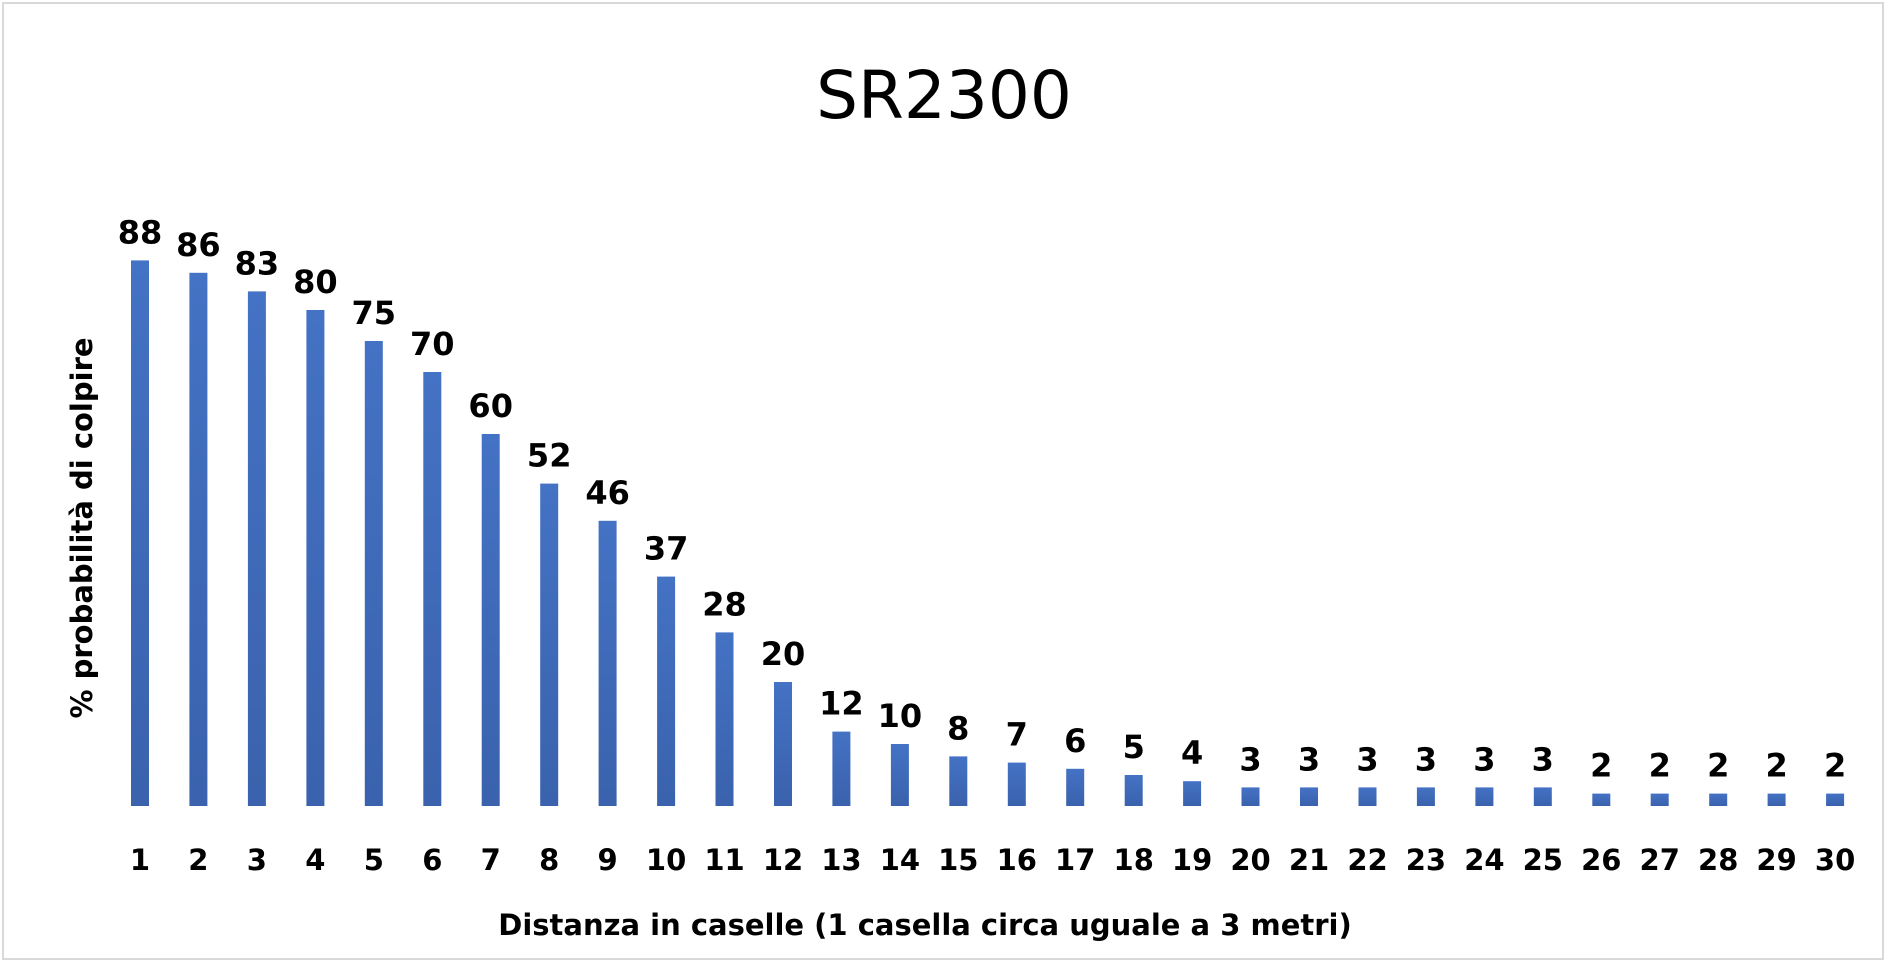 This screenshot has height=964, width=1888. Describe the element at coordinates (82, 527) in the screenshot. I see `y-axis-title: % probabilità di colpire` at that location.